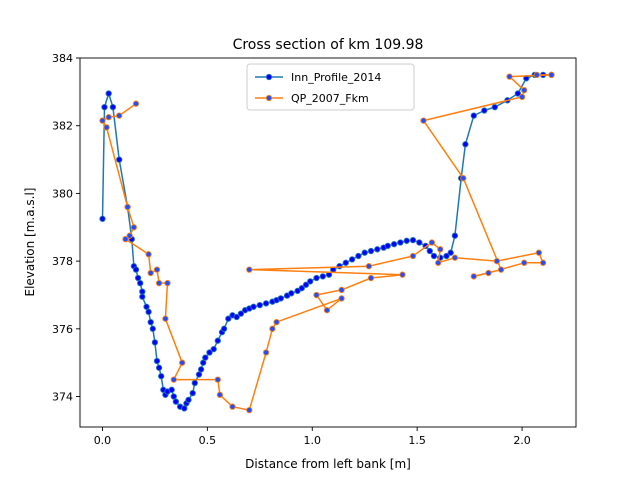 This screenshot has width=640, height=484. What do you see at coordinates (336, 77) in the screenshot?
I see `legend-label: Inn_Profile_2014` at bounding box center [336, 77].